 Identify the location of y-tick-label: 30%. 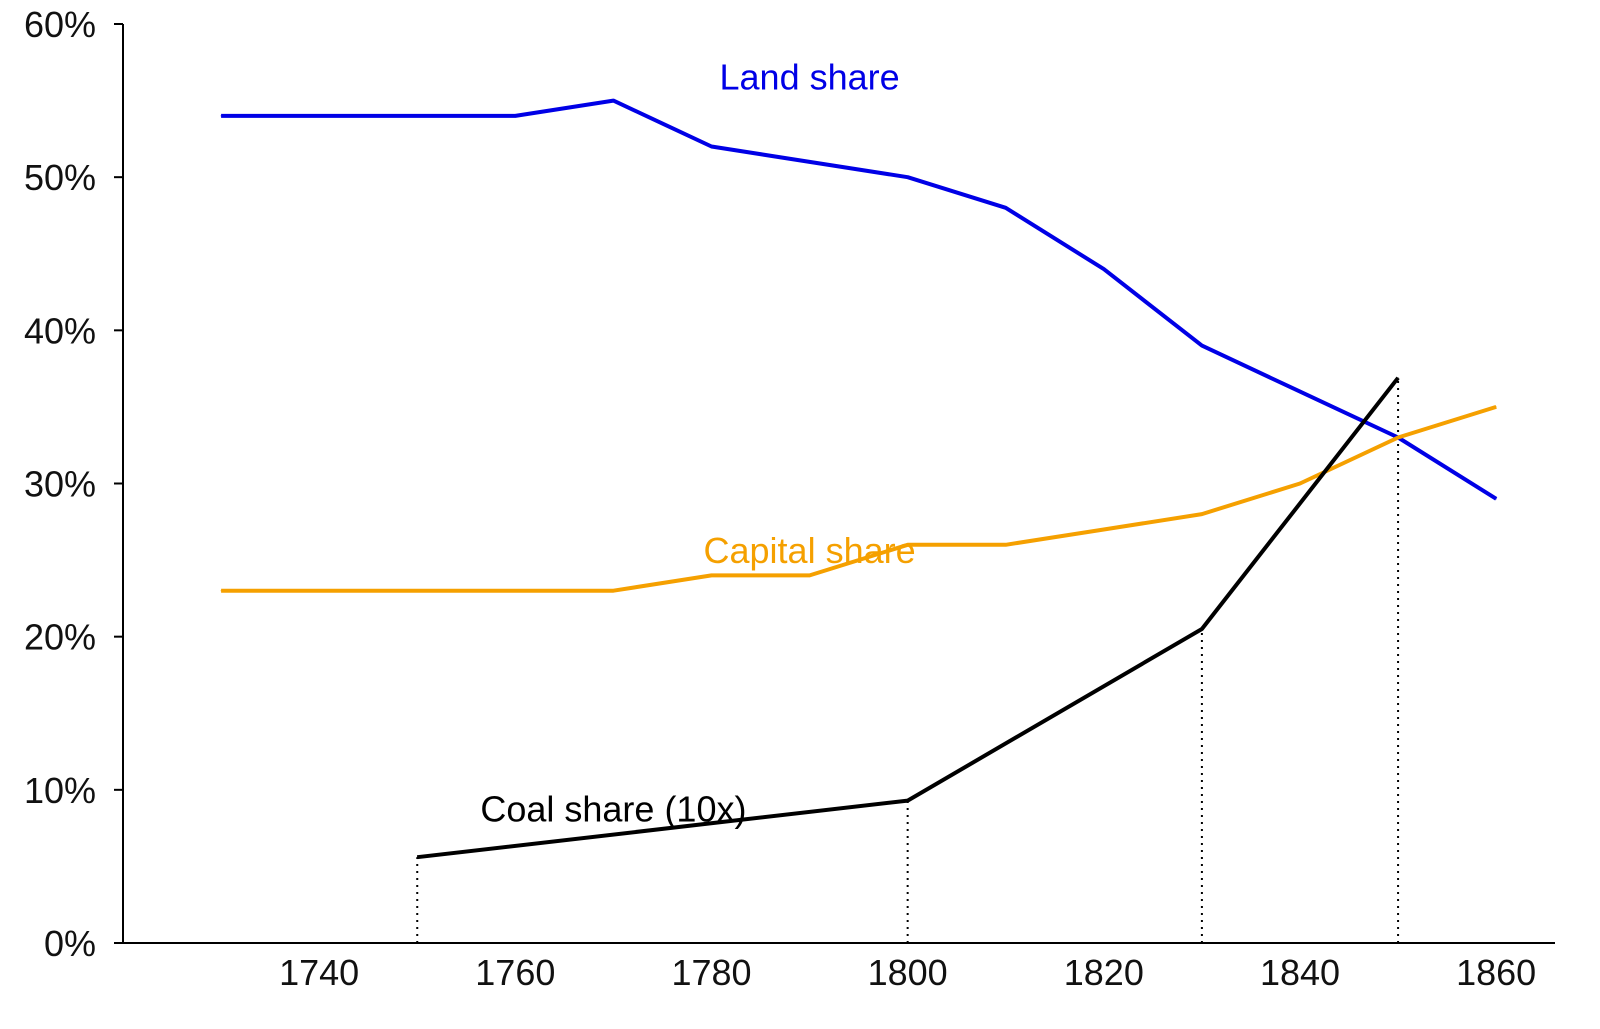
(60, 484).